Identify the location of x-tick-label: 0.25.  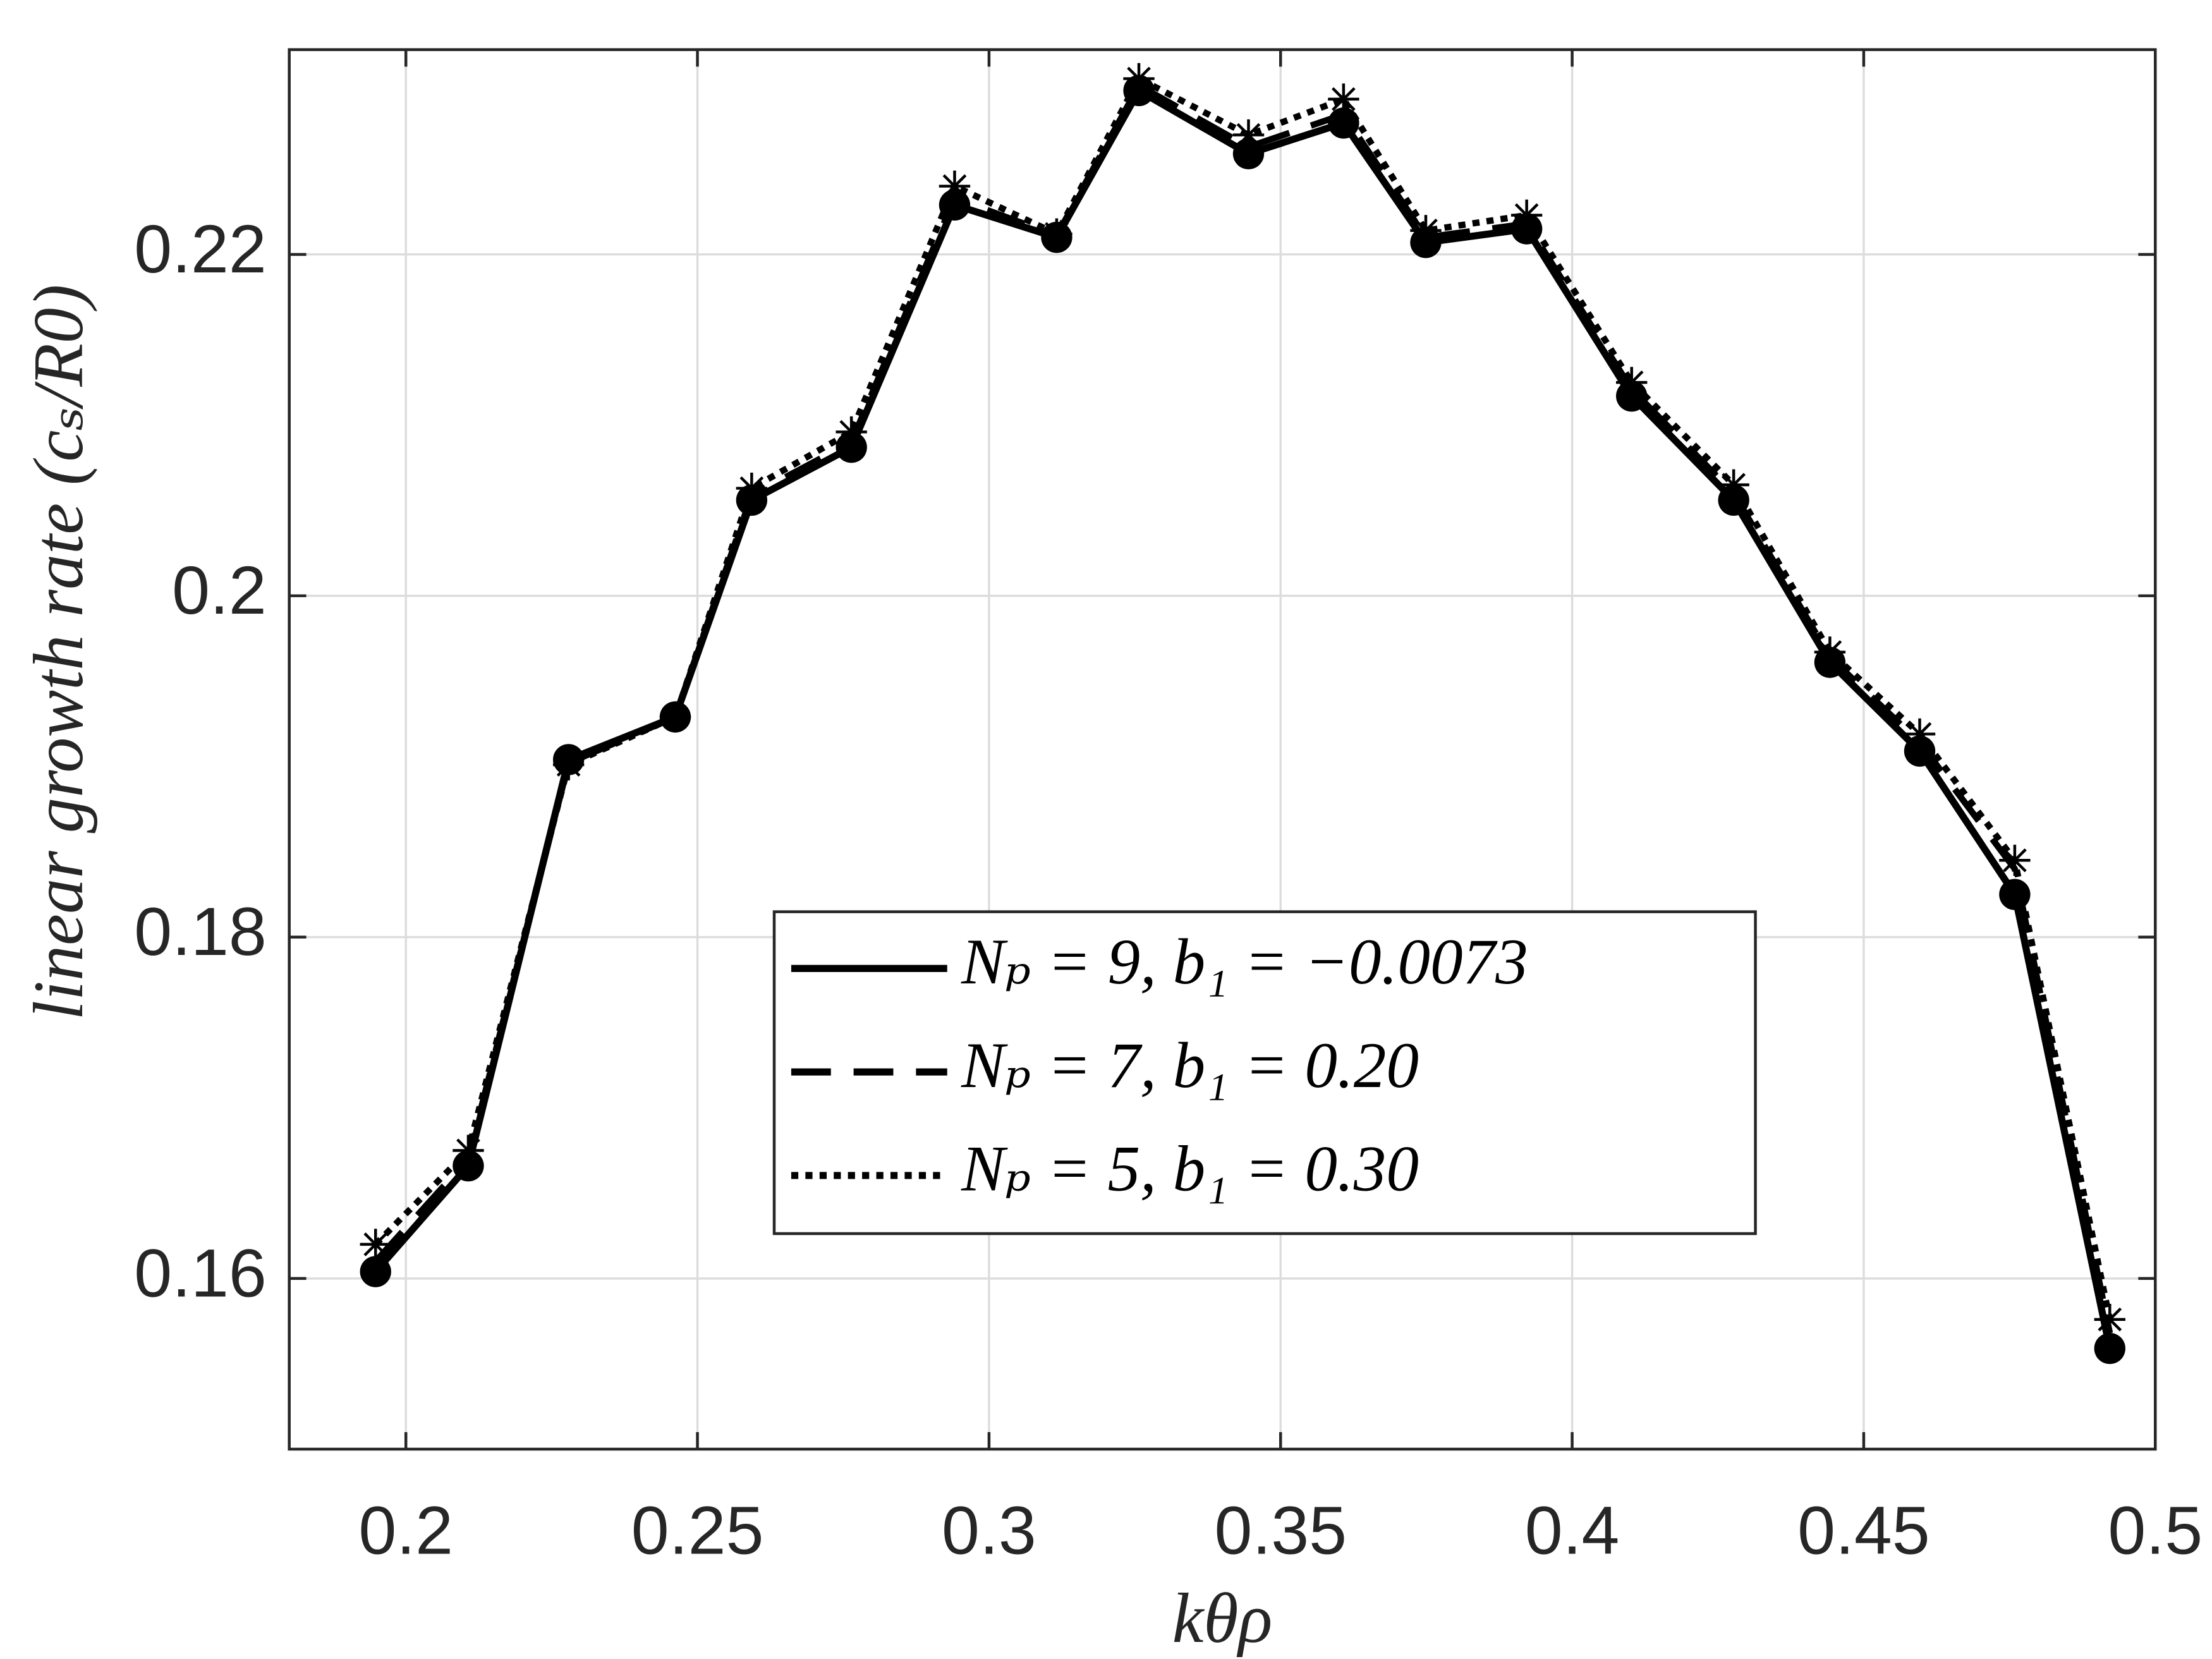
(697, 1530).